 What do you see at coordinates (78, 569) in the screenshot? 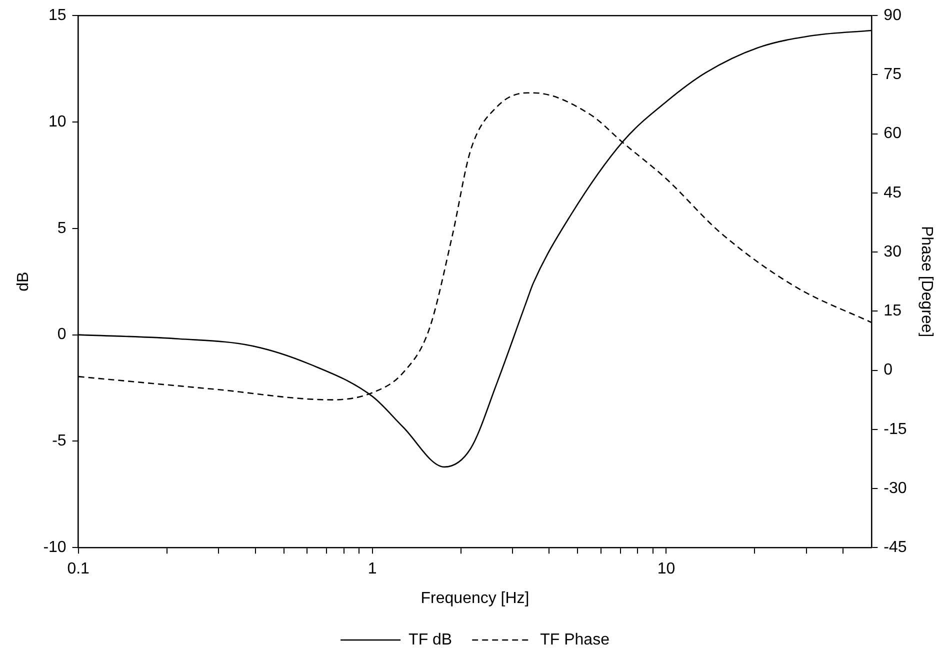
I see `x-tick-label: 0.1` at bounding box center [78, 569].